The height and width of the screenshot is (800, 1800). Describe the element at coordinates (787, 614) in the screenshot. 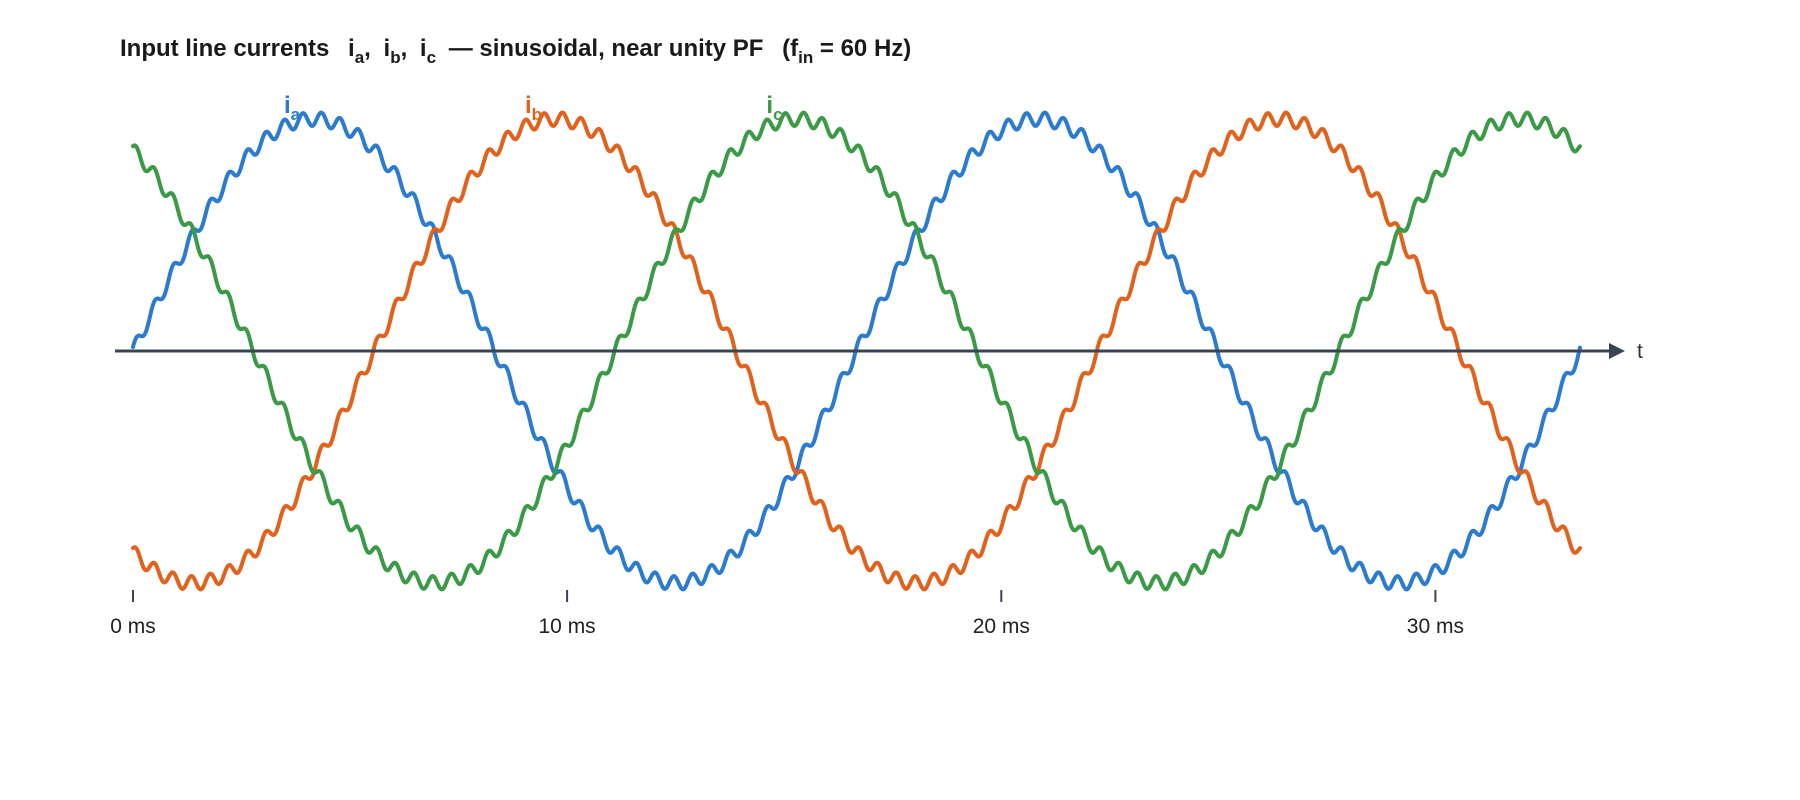

I see `time-ticks: 0 ms 10 ms 20 ms 30 ms` at that location.